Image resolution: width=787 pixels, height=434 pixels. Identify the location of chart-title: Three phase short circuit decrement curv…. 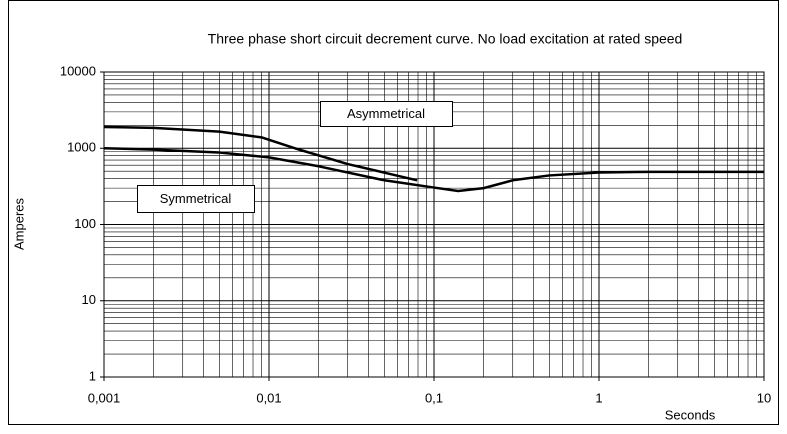
(445, 39).